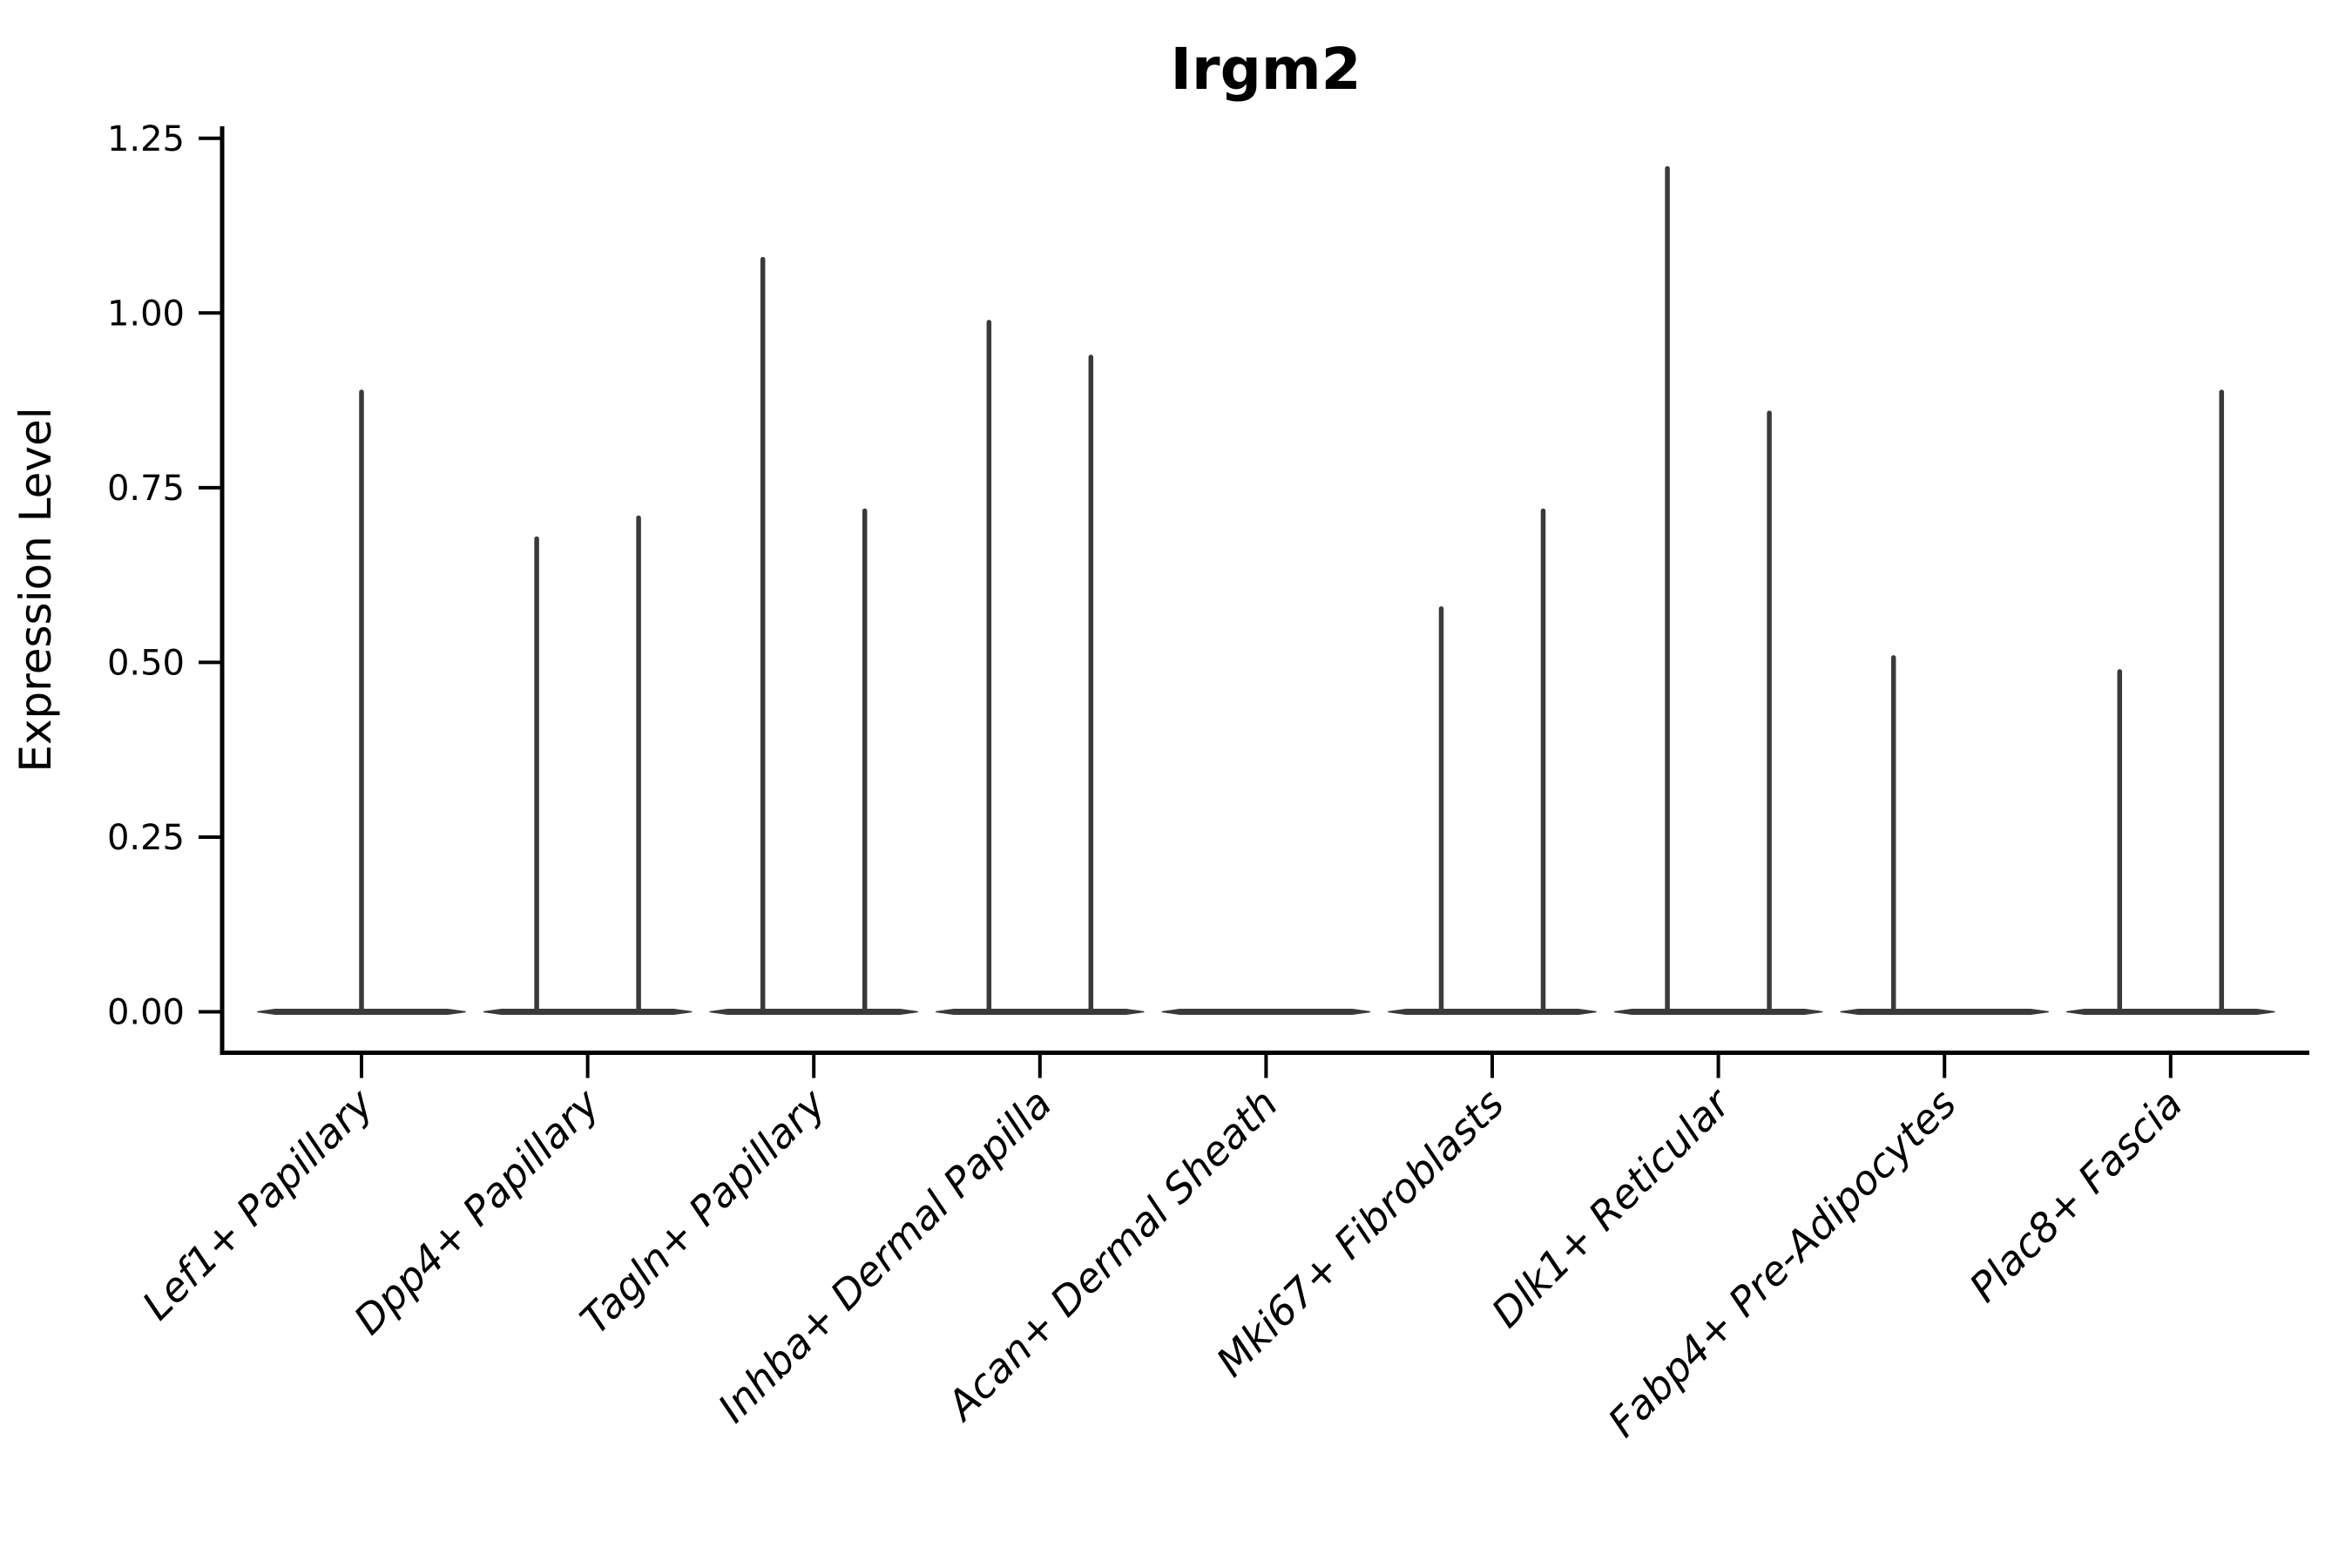 This screenshot has width=2352, height=1568. Describe the element at coordinates (35, 589) in the screenshot. I see `y-axis-label: Expression Level` at that location.